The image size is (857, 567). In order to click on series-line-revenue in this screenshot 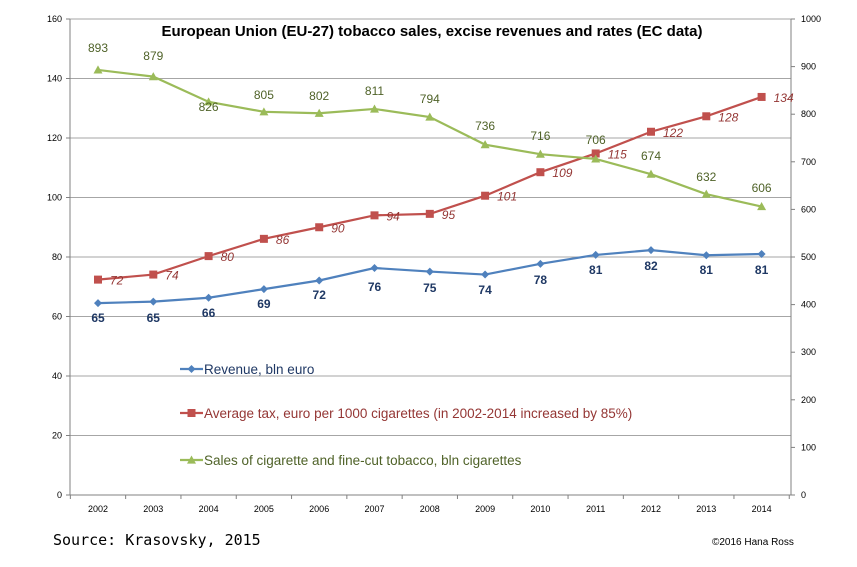, I will do `click(429, 277)`.